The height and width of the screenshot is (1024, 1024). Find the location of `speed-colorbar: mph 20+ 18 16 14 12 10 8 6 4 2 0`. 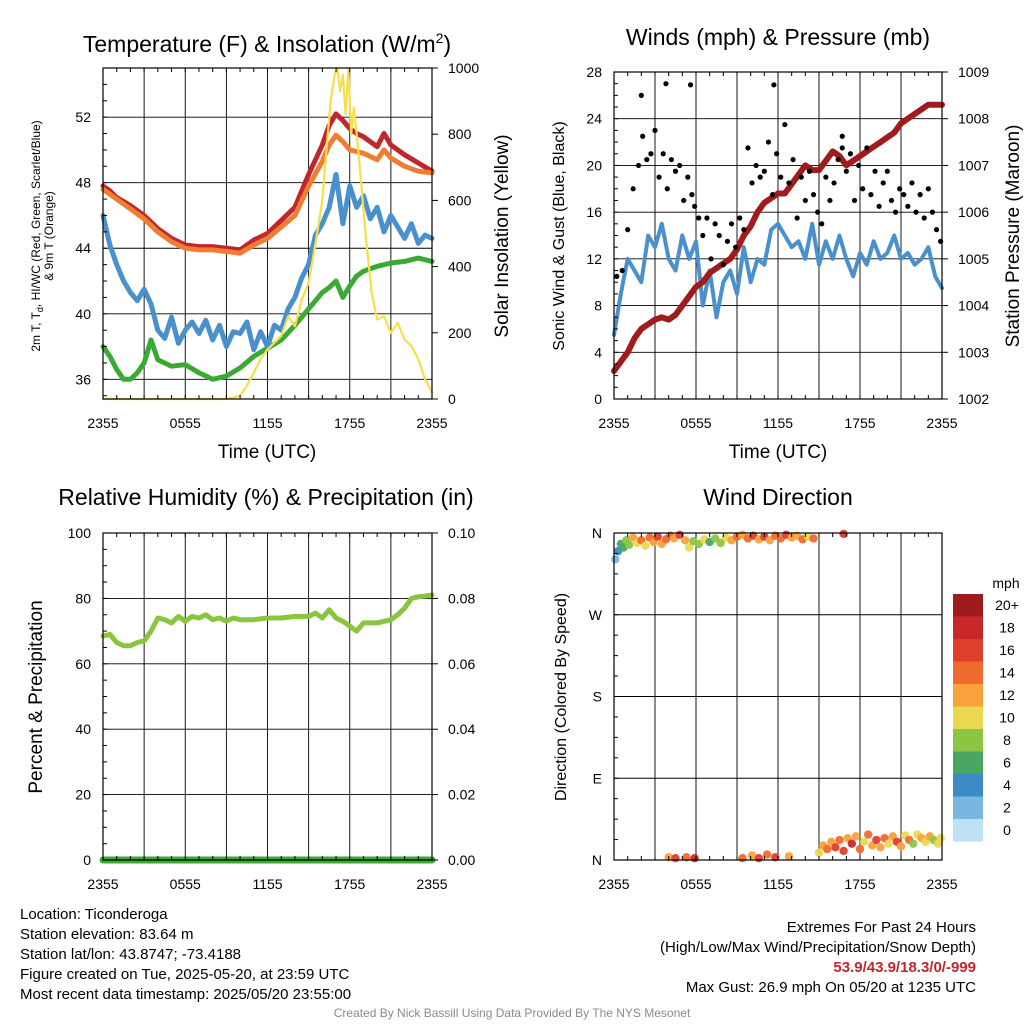

speed-colorbar: mph 20+ 18 16 14 12 10 8 6 4 2 0 is located at coordinates (986, 708).